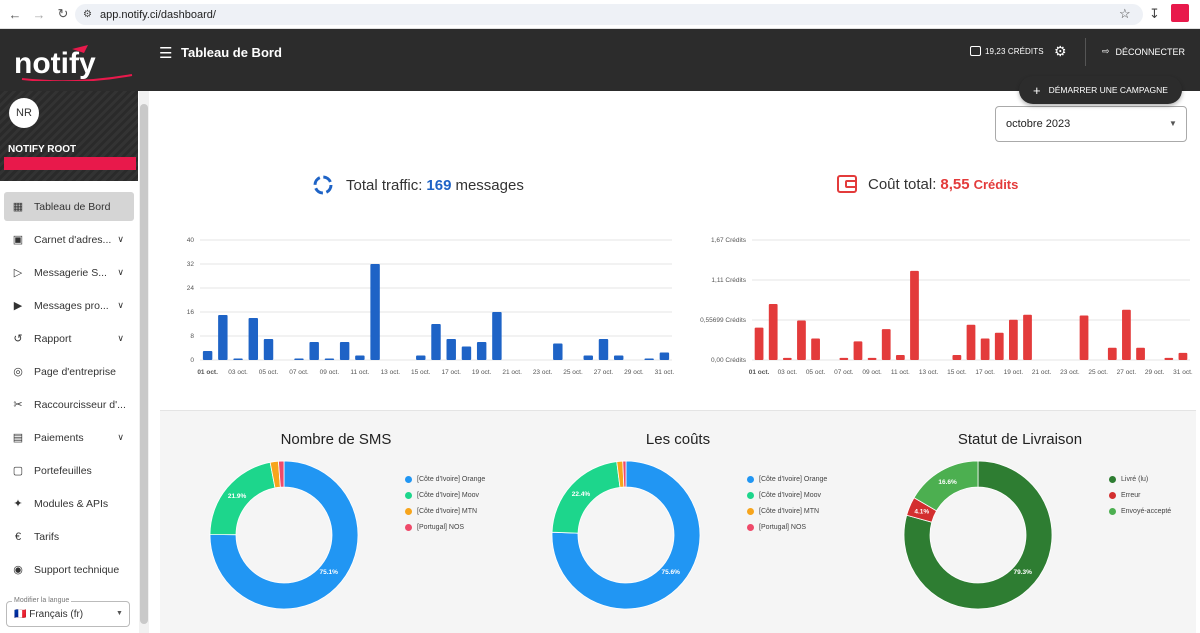  What do you see at coordinates (76, 61) in the screenshot?
I see `notify-logo: notify` at bounding box center [76, 61].